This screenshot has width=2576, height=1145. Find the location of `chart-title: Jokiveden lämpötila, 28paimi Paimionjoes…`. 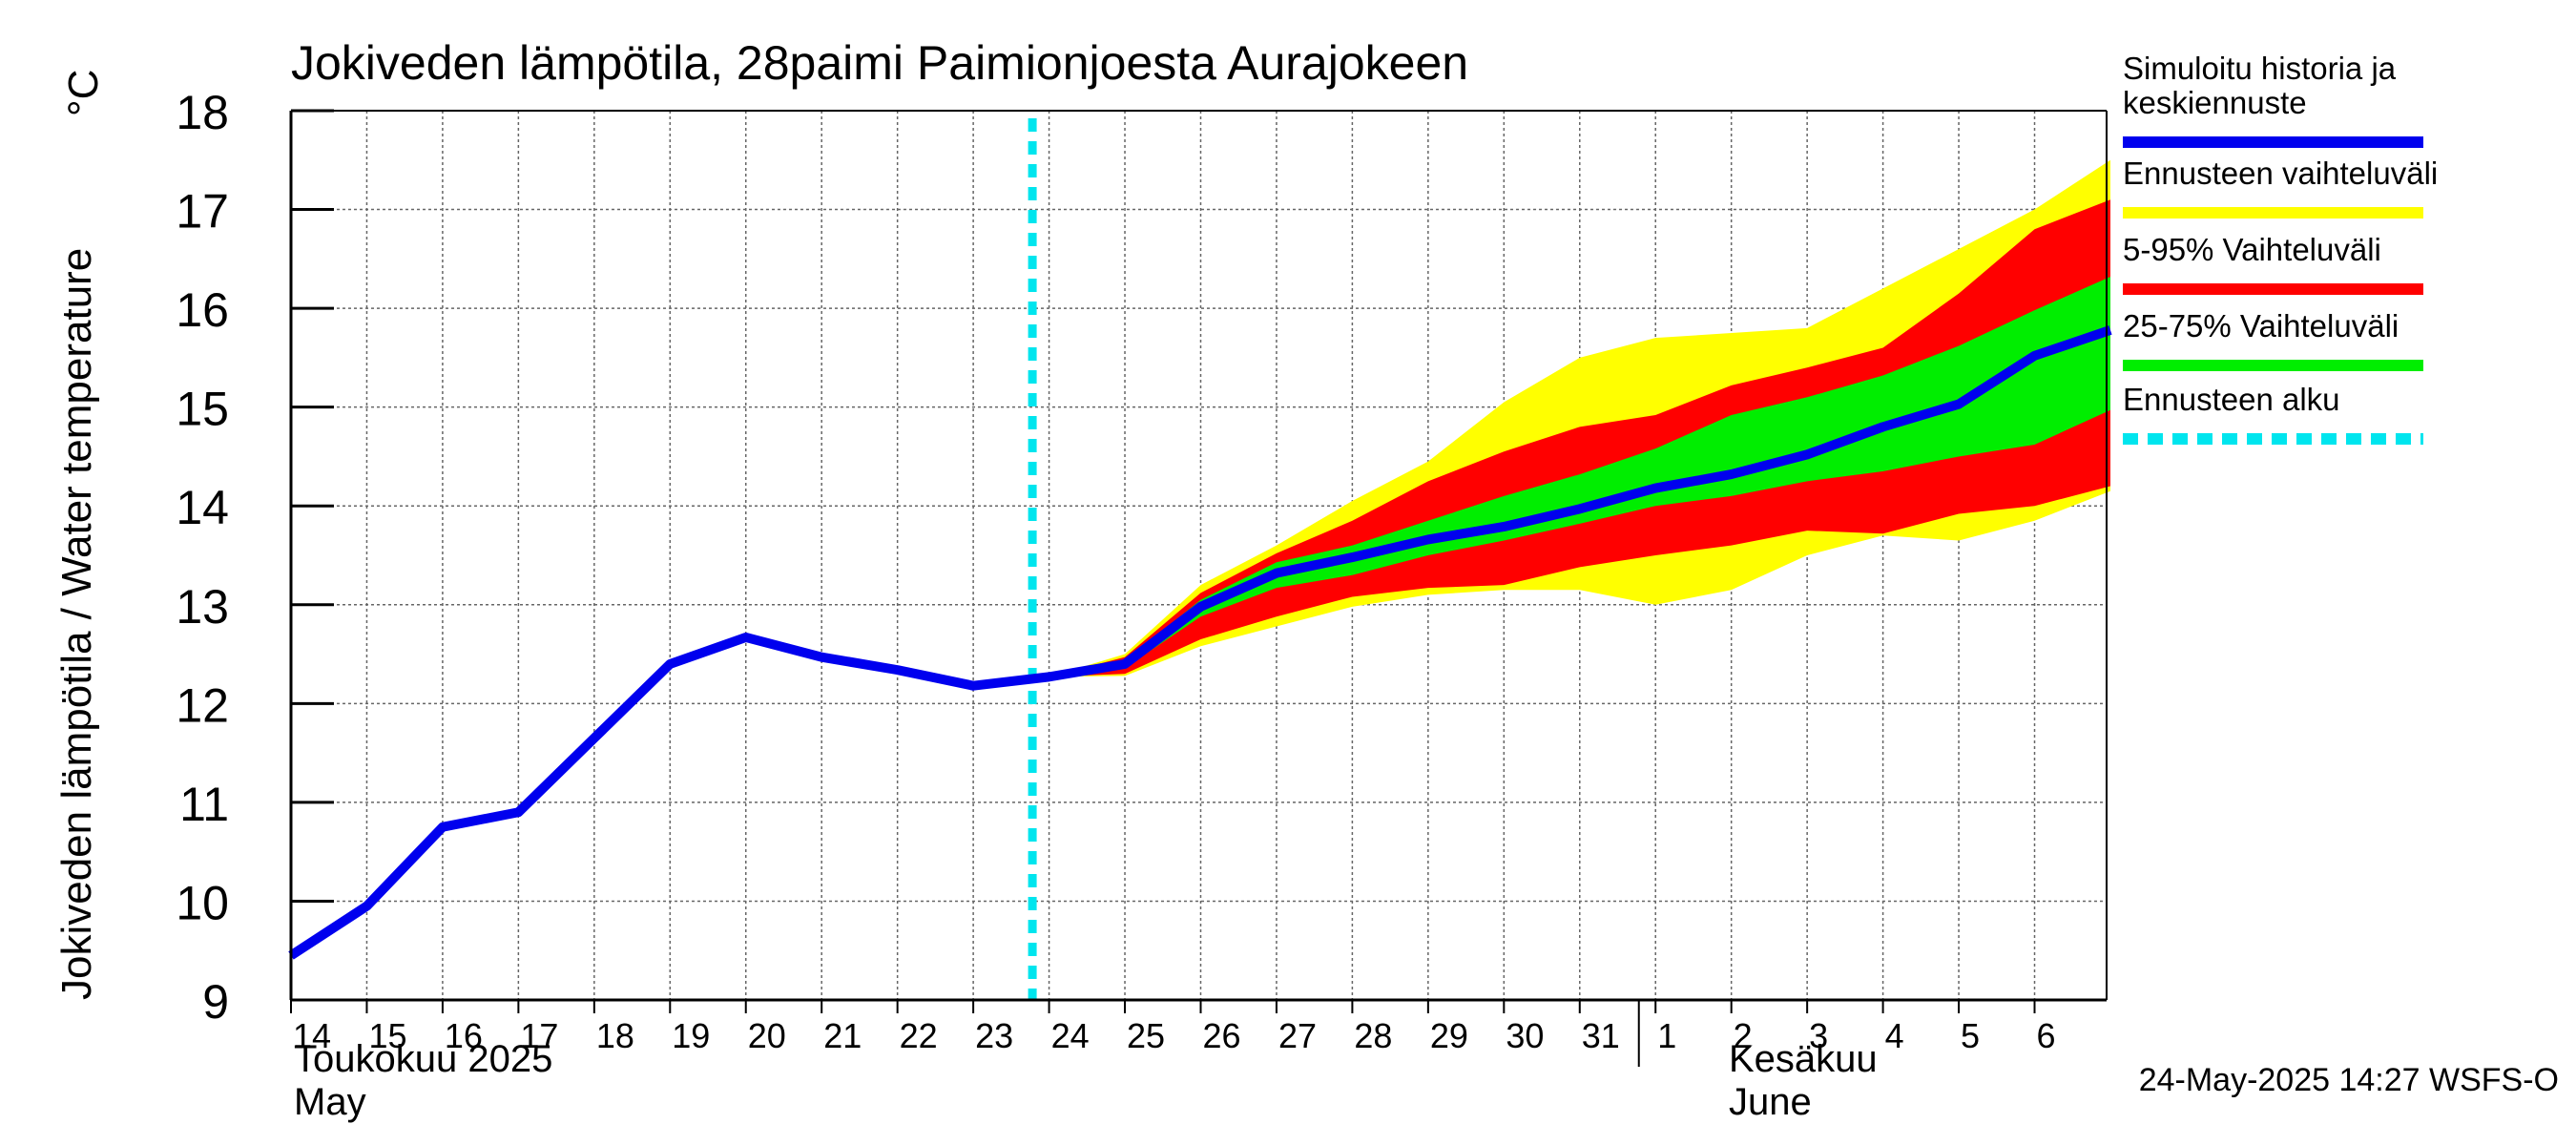

chart-title: Jokiveden lämpötila, 28paimi Paimionjoes… is located at coordinates (879, 63).